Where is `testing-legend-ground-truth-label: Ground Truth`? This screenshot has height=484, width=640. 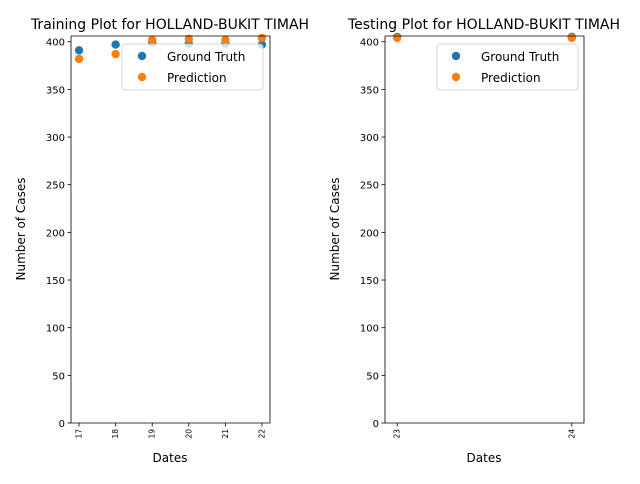 testing-legend-ground-truth-label: Ground Truth is located at coordinates (520, 57).